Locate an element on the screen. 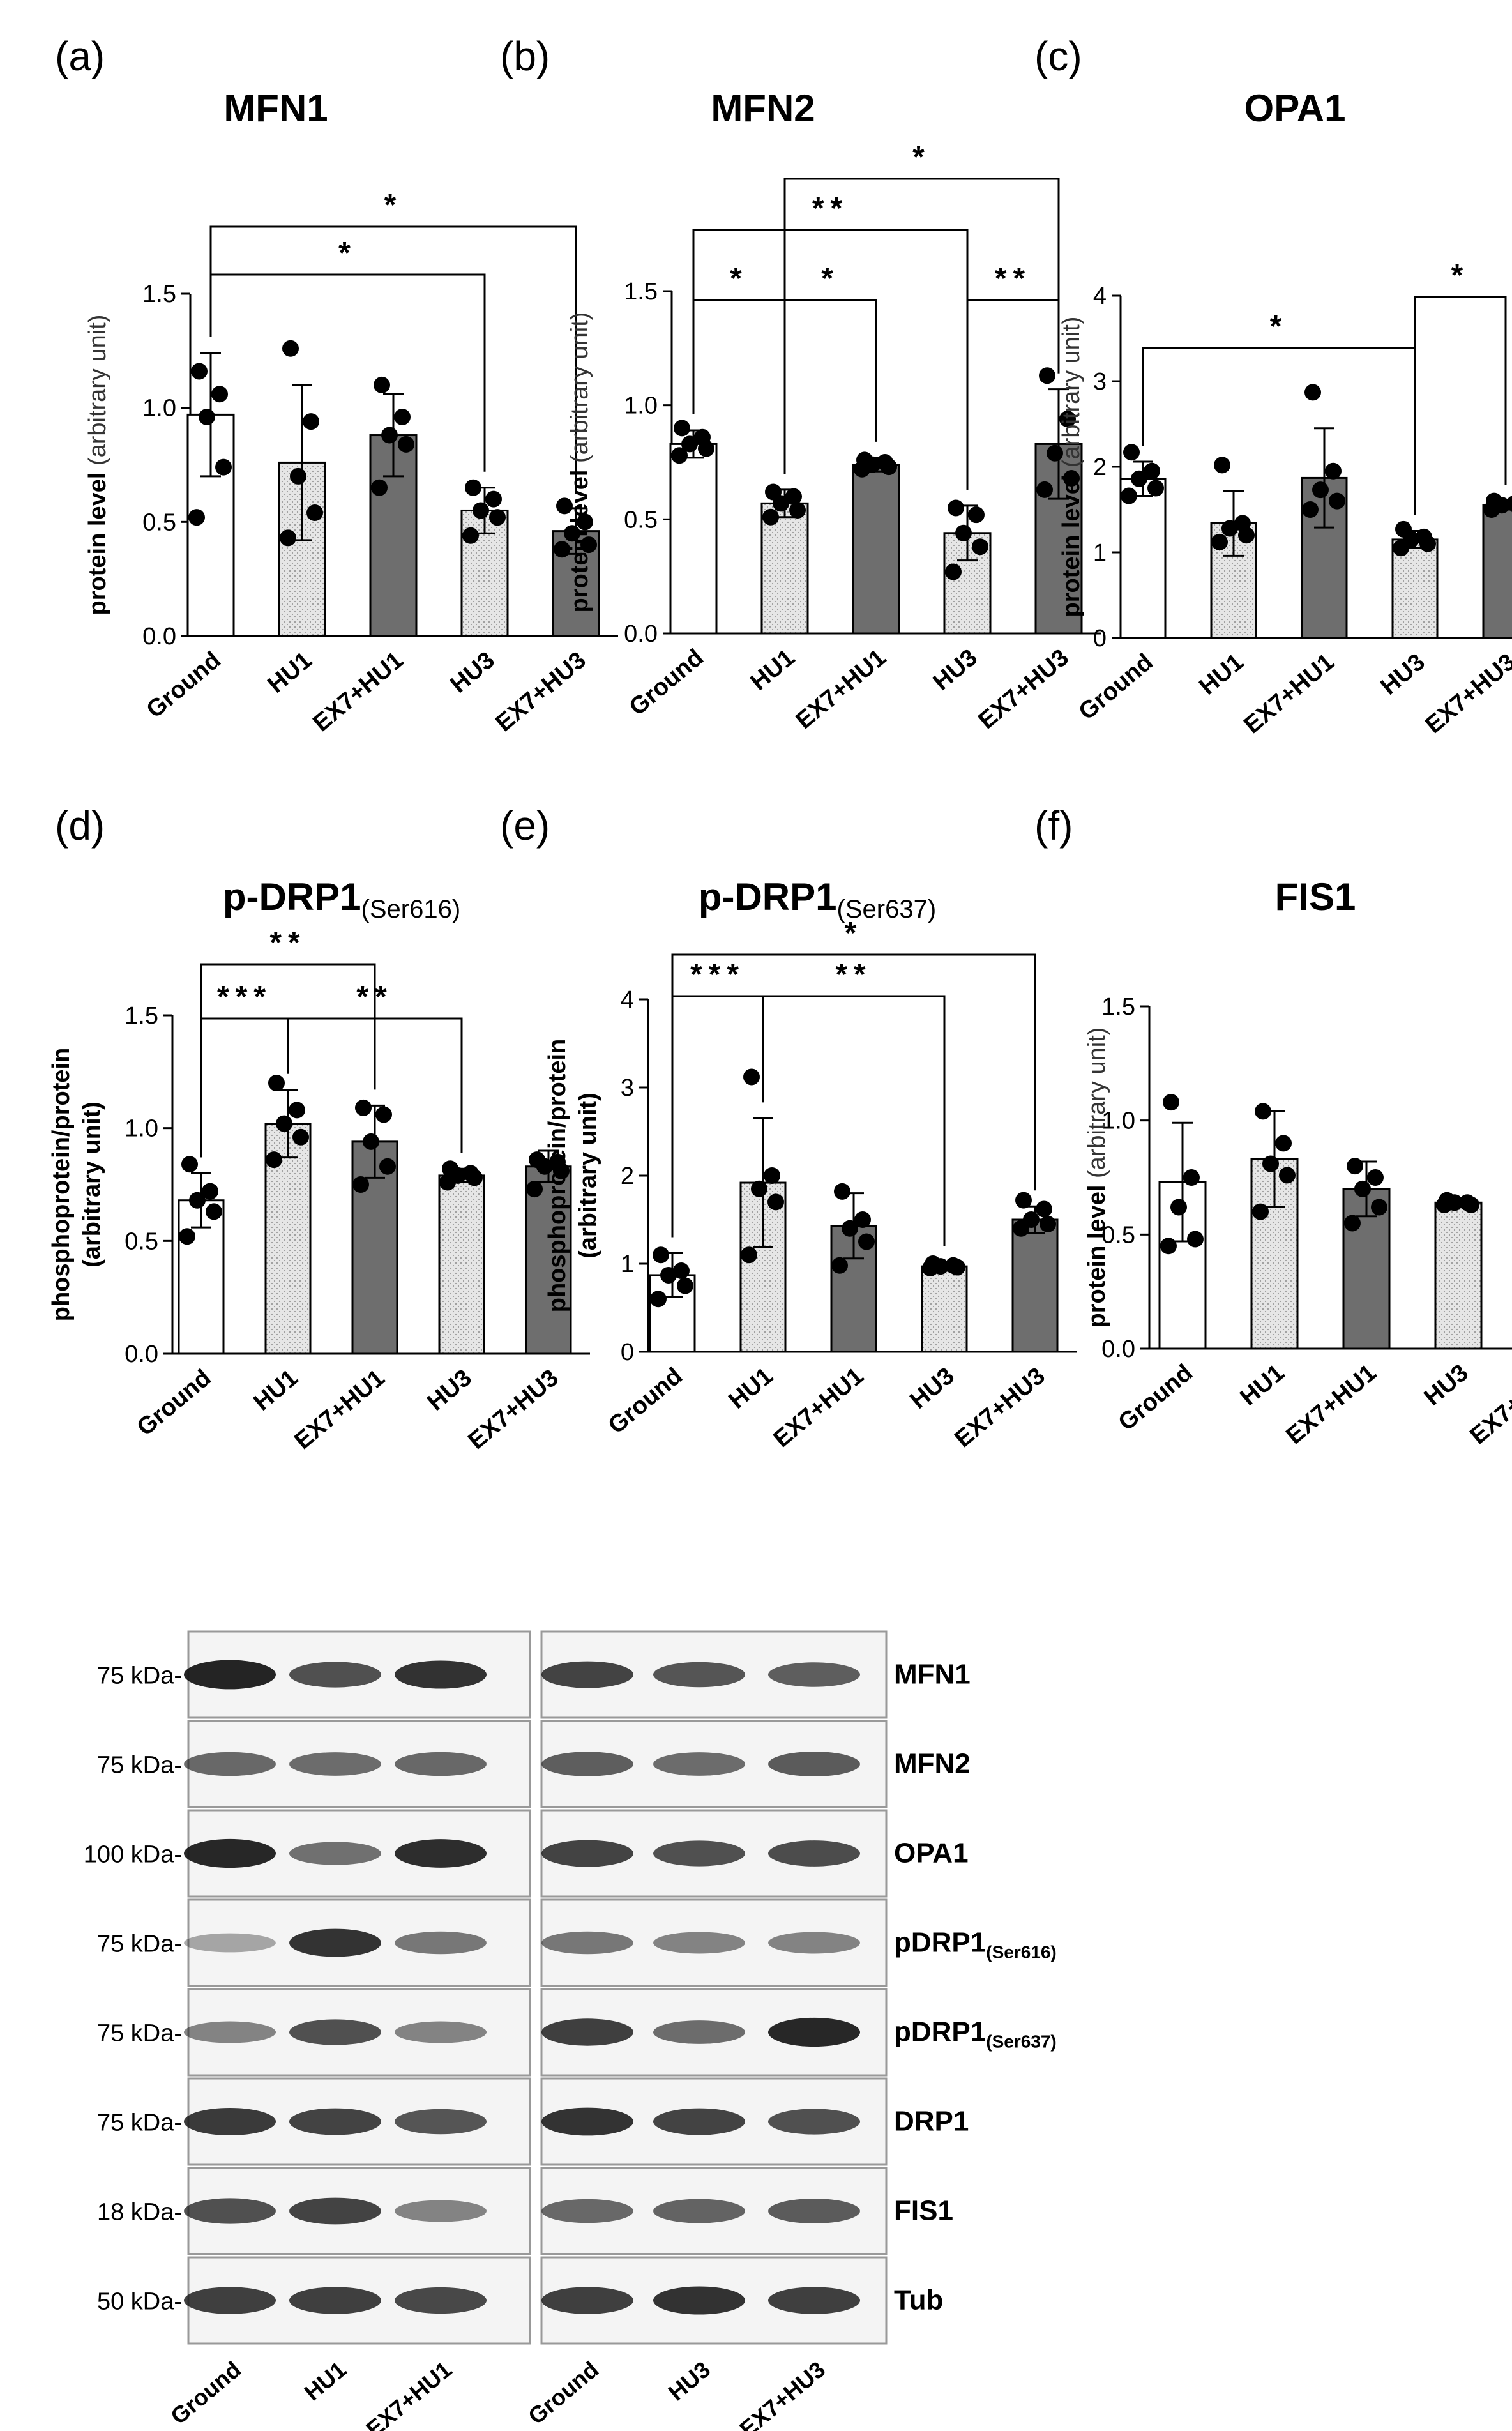 The image size is (1512, 2431). y-tick-label: 1 is located at coordinates (1100, 553).